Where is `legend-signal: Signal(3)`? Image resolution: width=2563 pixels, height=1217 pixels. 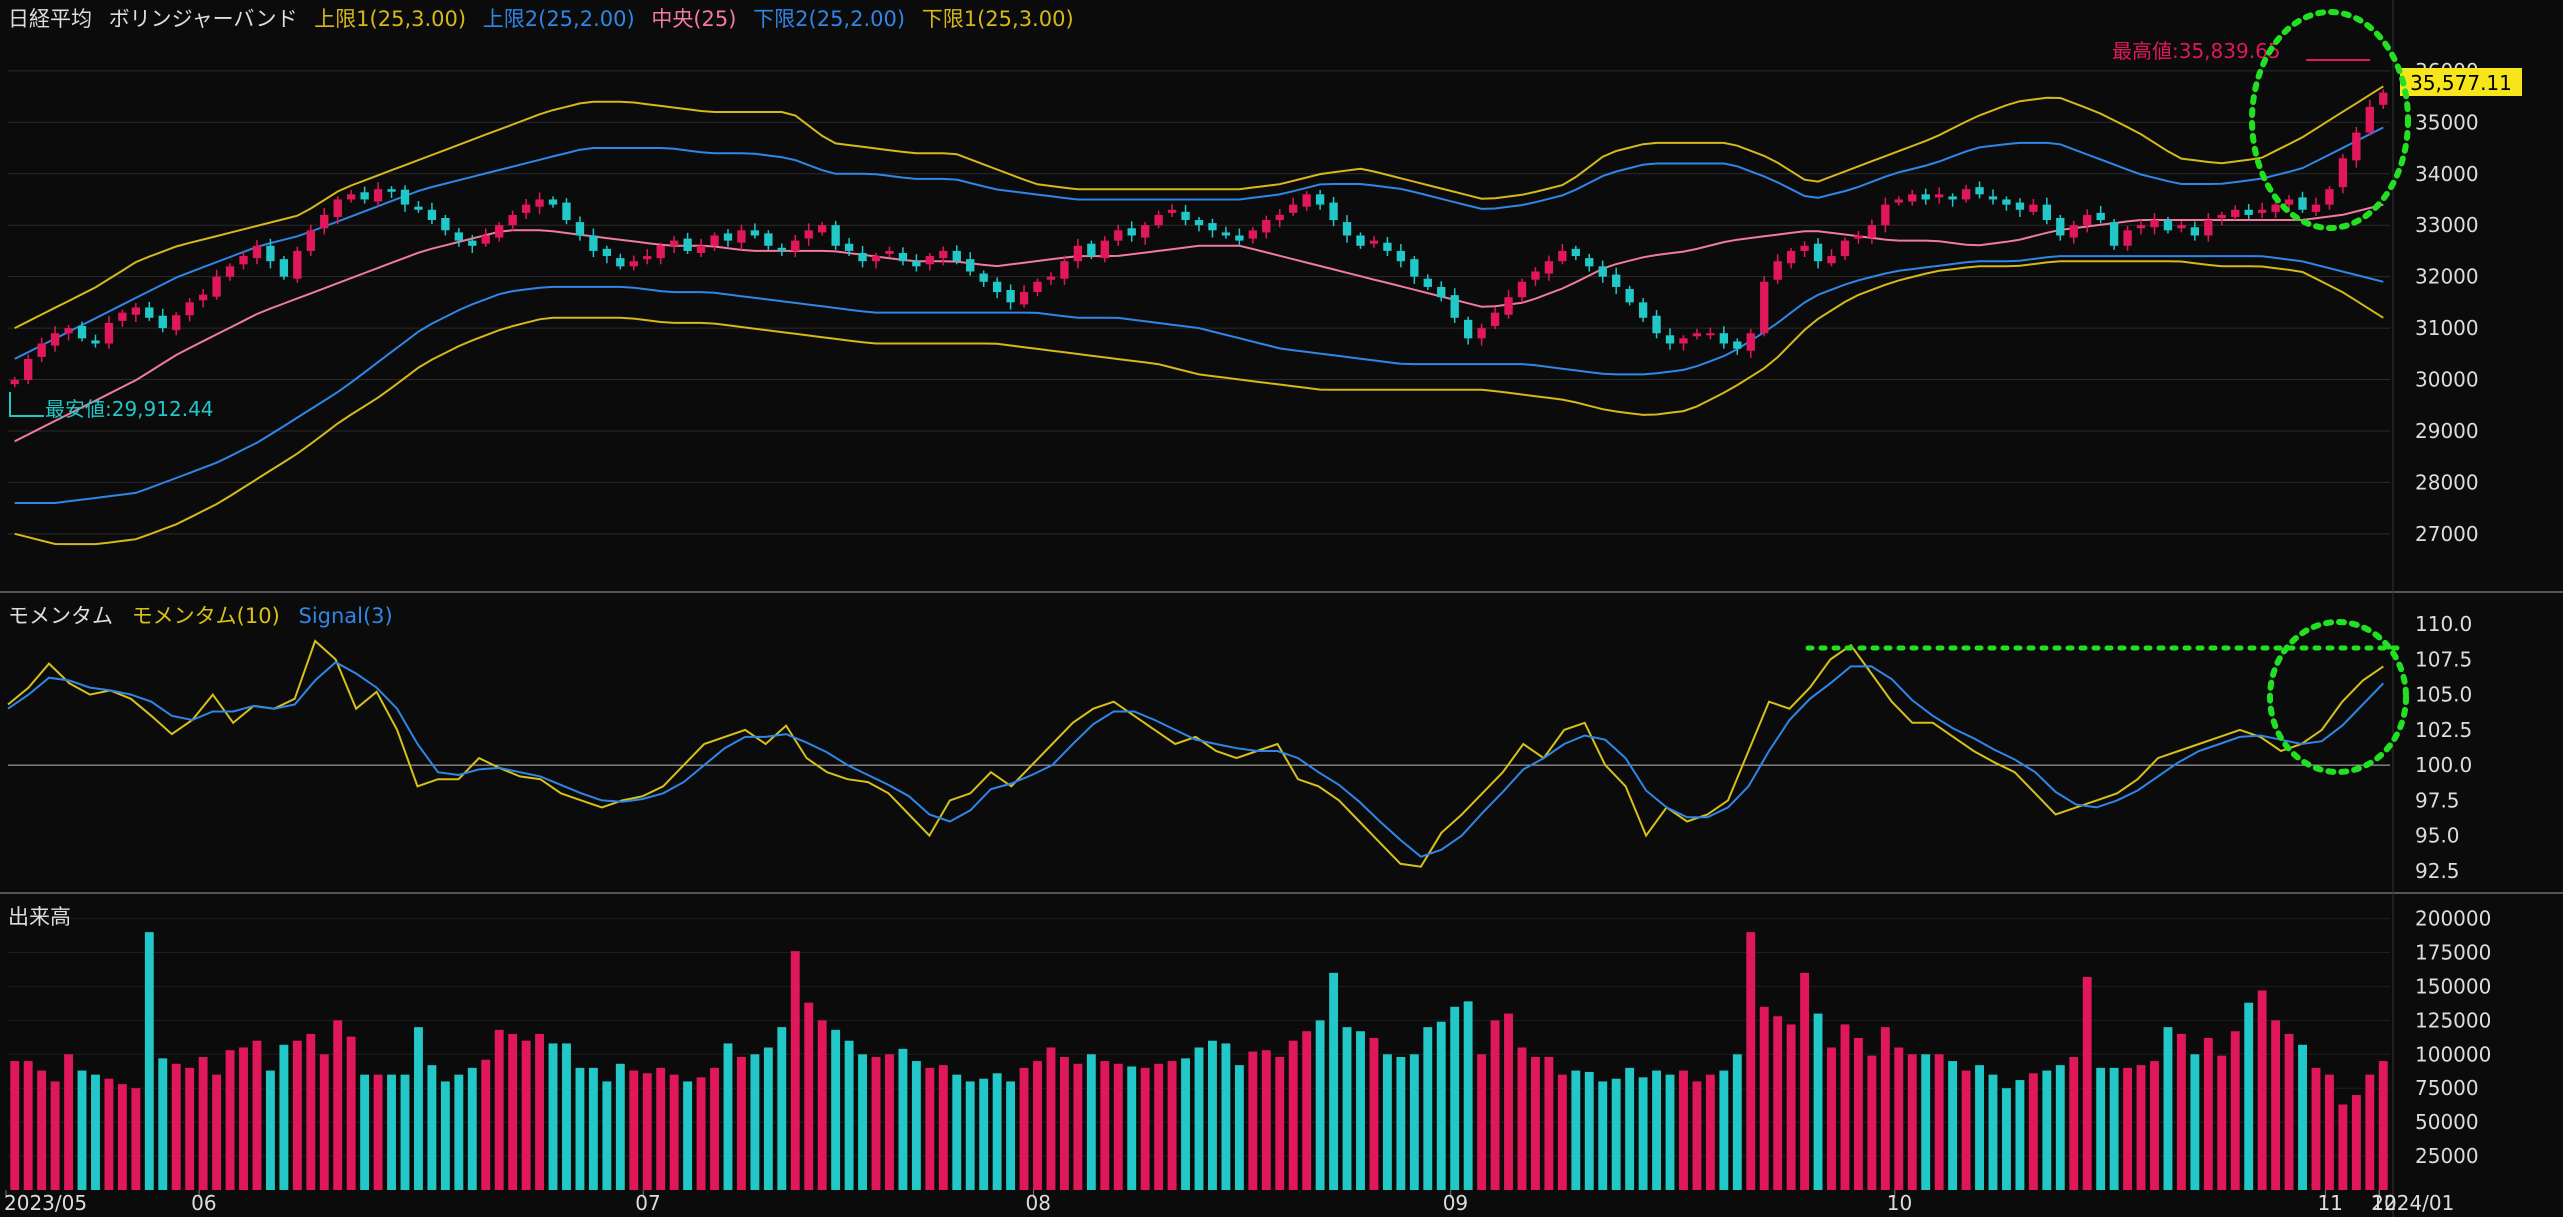 legend-signal: Signal(3) is located at coordinates (345, 616).